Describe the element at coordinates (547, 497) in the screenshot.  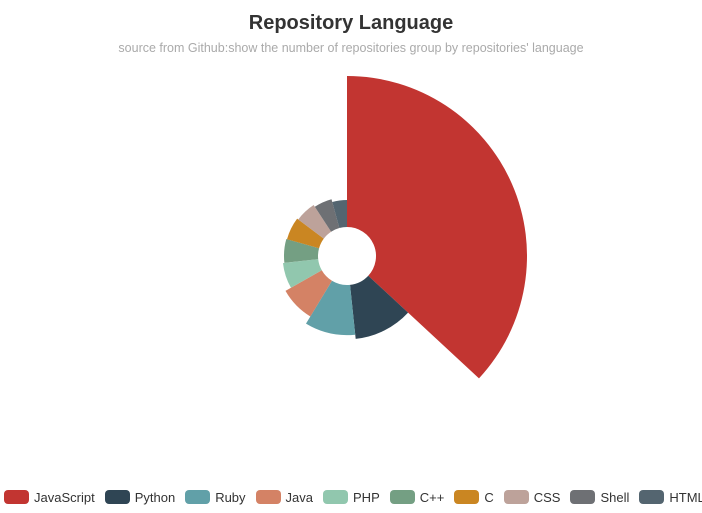
I see `legend-label: CSS` at that location.